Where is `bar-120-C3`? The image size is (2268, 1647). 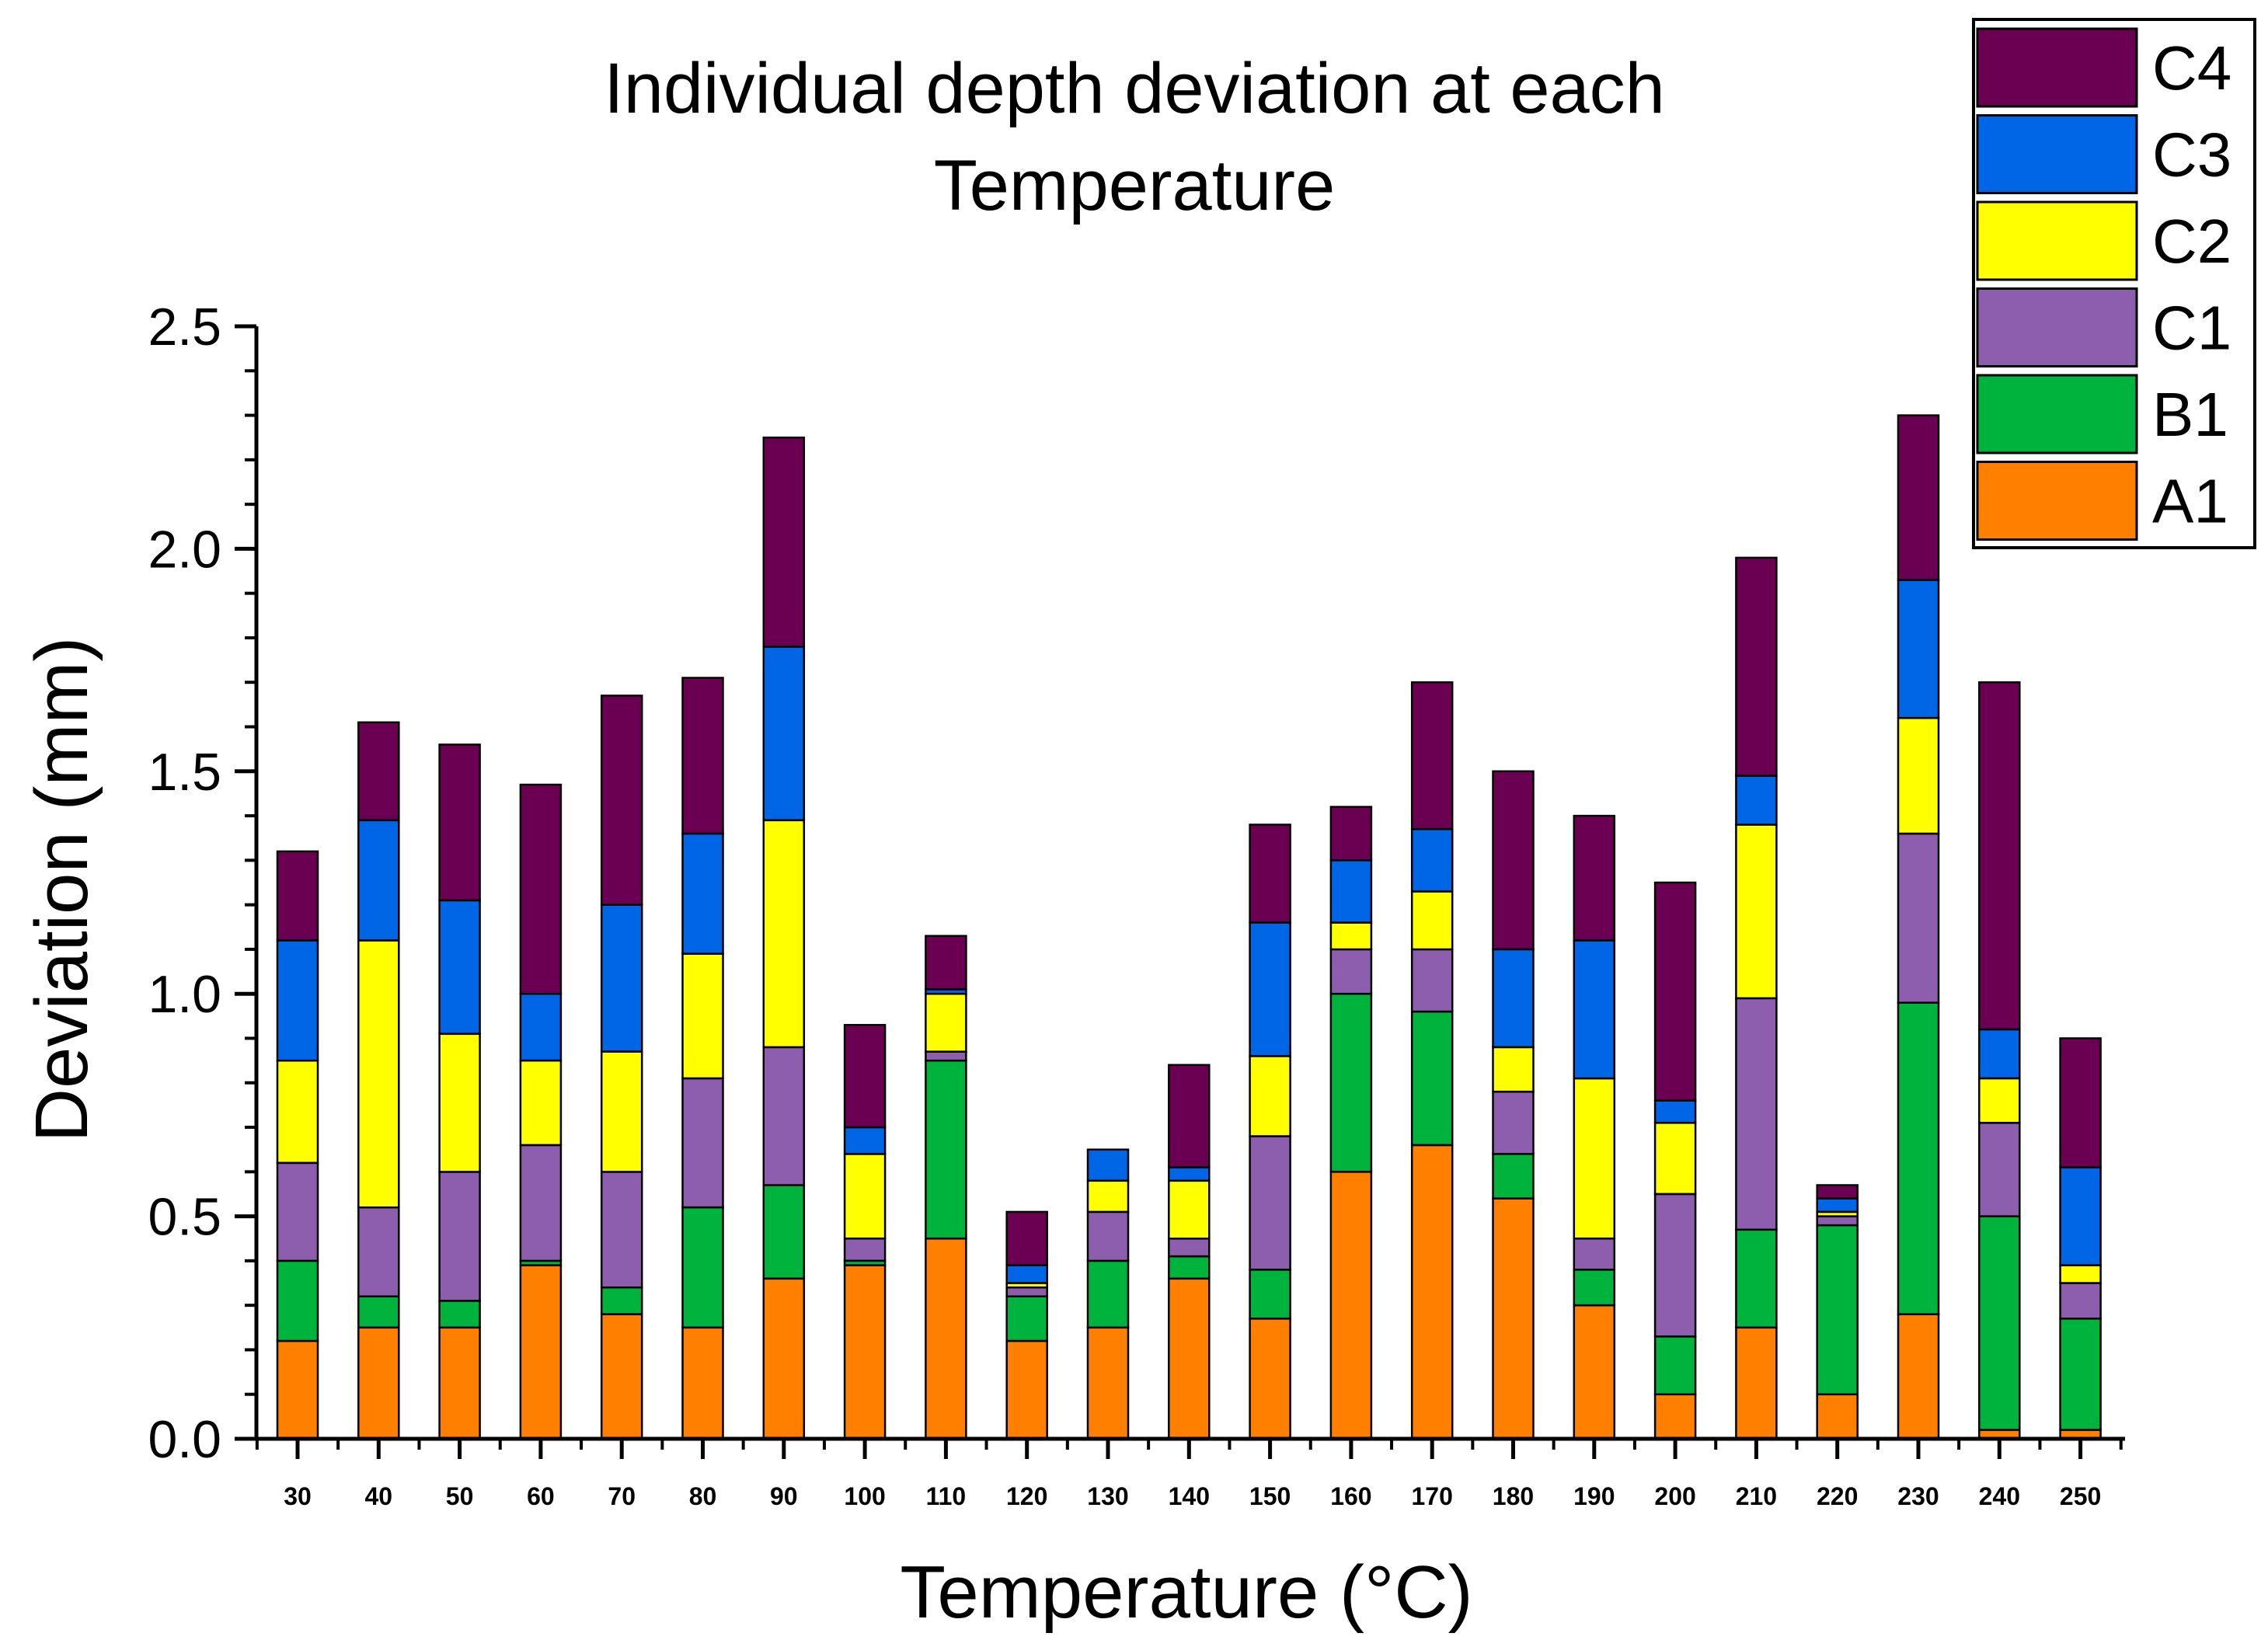
bar-120-C3 is located at coordinates (1026, 1274).